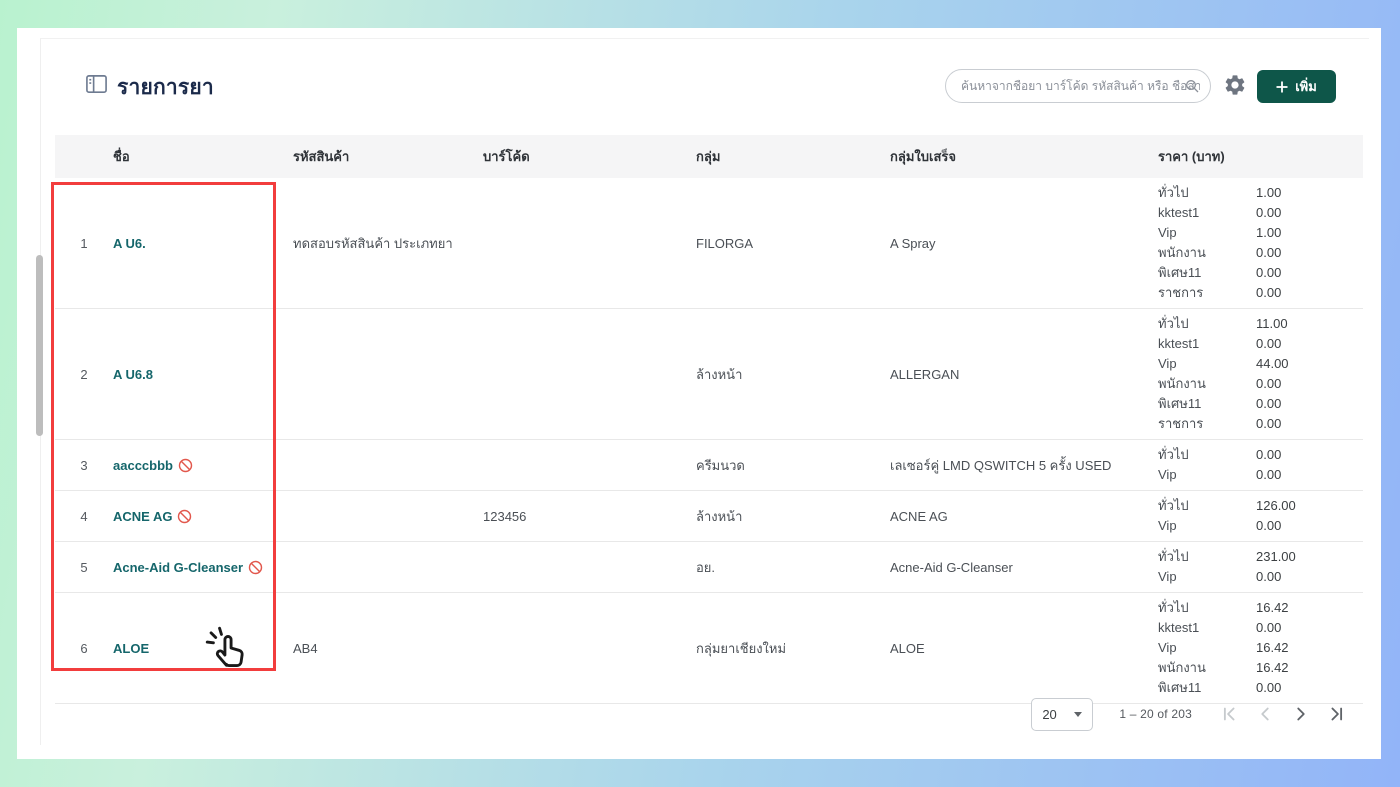  I want to click on drug-name-cell: Acne-Aid G-Cleanser, so click(203, 567).